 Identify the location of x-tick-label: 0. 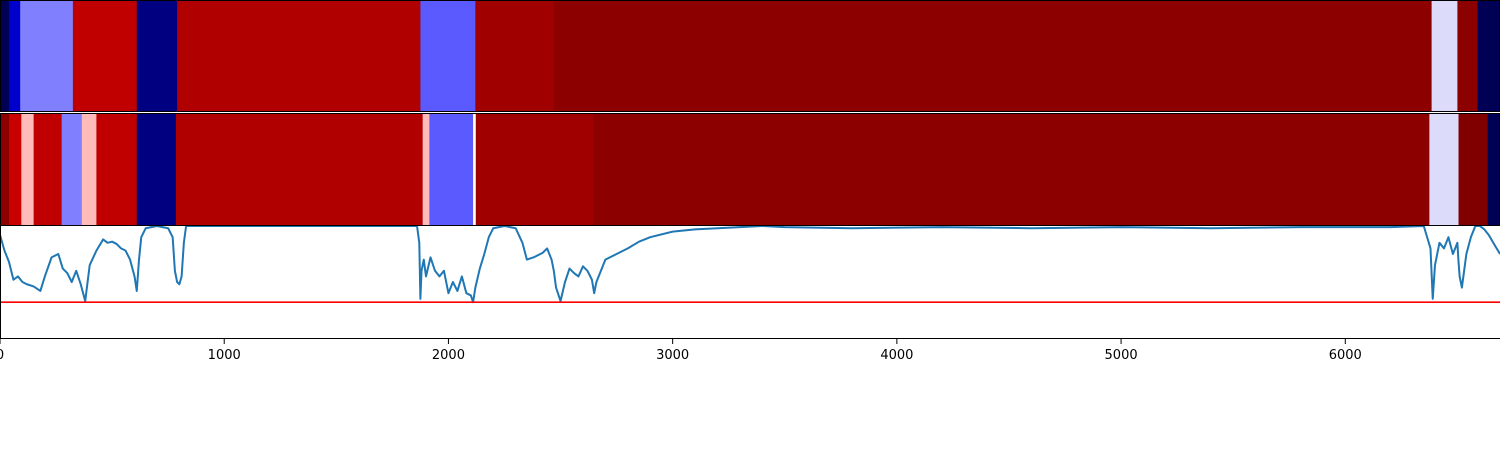
(2, 355).